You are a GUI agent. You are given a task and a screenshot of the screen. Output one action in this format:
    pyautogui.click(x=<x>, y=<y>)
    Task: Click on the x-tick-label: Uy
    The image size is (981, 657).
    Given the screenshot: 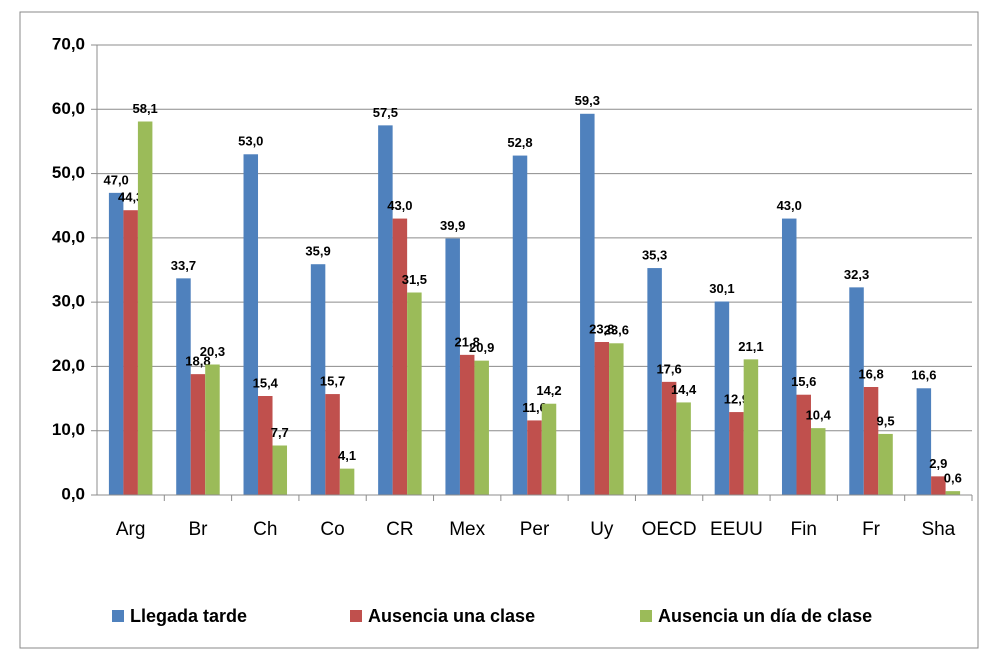 What is the action you would take?
    pyautogui.click(x=602, y=529)
    